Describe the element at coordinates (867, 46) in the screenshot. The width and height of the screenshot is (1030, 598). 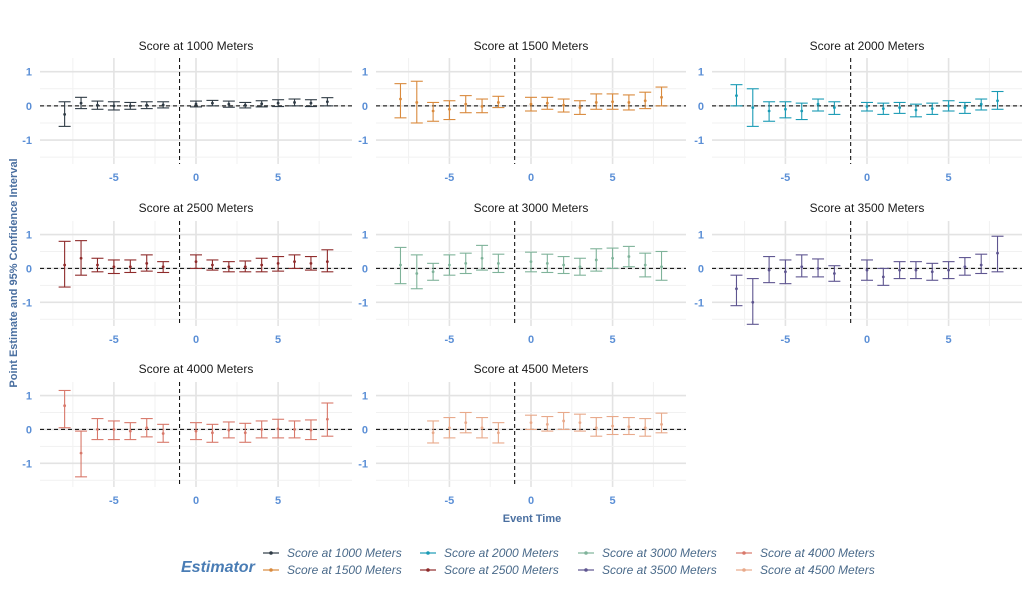
I see `panel-title: Score at 2000 Meters` at that location.